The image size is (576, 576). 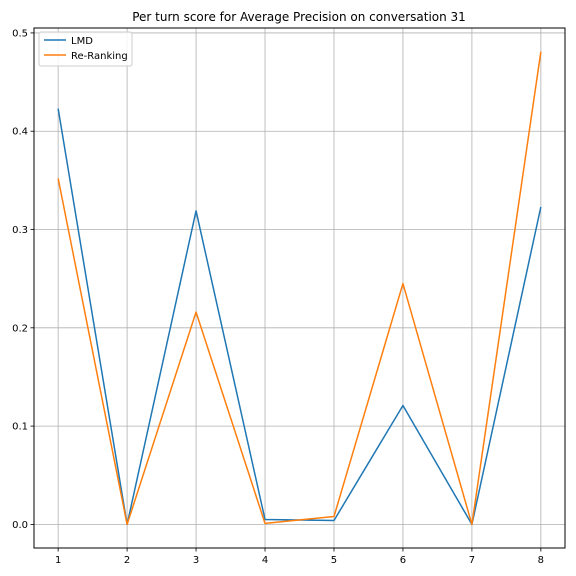 What do you see at coordinates (20, 33) in the screenshot?
I see `y-tick-label: 0.5` at bounding box center [20, 33].